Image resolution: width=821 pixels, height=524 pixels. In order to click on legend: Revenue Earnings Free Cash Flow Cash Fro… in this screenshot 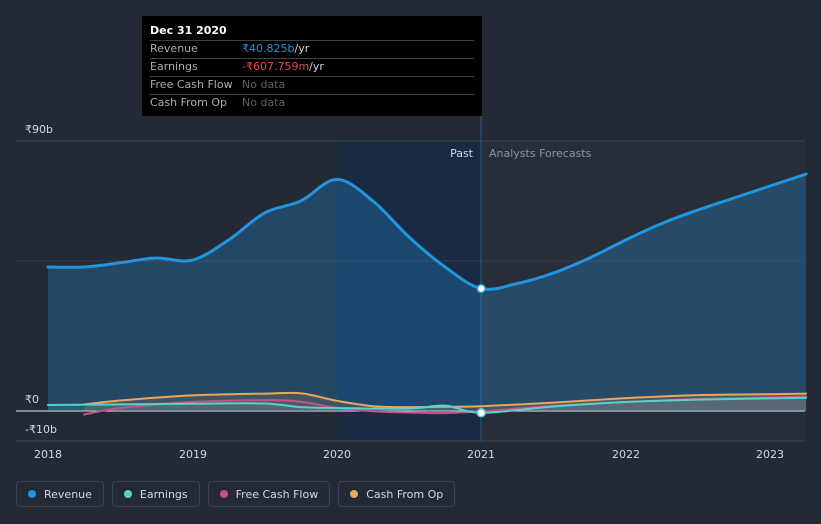, I will do `click(236, 494)`.